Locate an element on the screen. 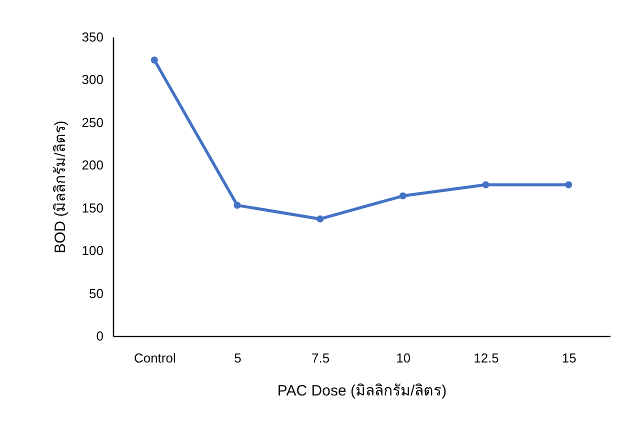 Image resolution: width=622 pixels, height=432 pixels. x-tick-label: 10 is located at coordinates (403, 358).